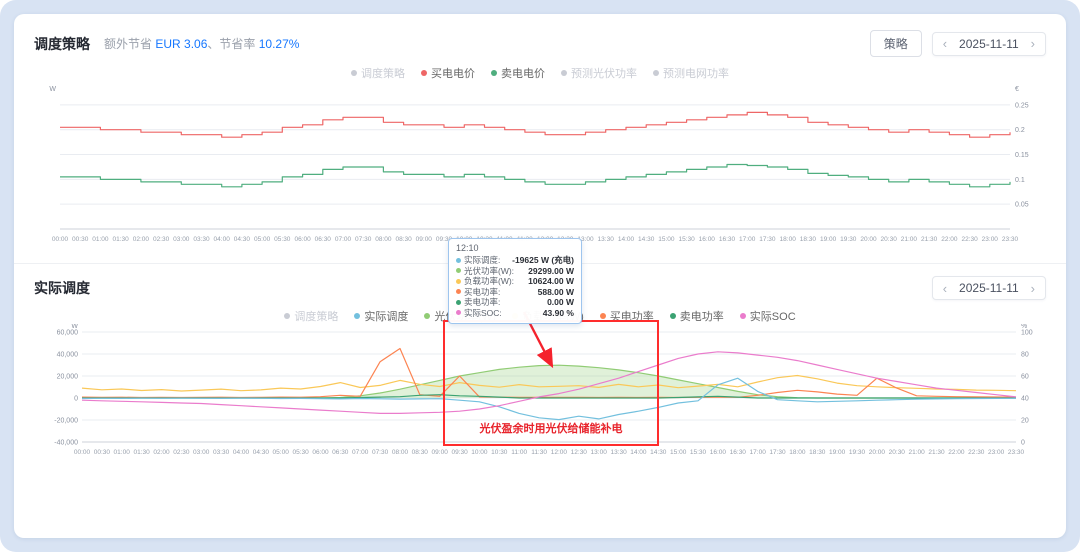 The height and width of the screenshot is (552, 1080). What do you see at coordinates (1020, 130) in the screenshot?
I see `svg-text: 0.2` at bounding box center [1020, 130].